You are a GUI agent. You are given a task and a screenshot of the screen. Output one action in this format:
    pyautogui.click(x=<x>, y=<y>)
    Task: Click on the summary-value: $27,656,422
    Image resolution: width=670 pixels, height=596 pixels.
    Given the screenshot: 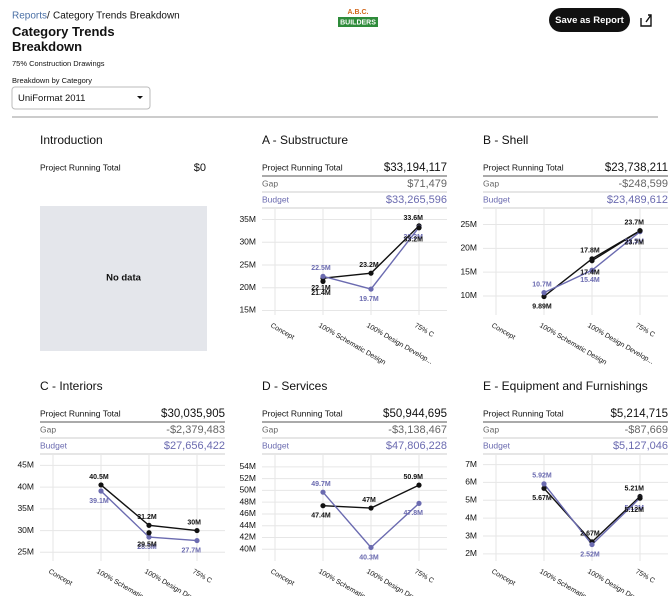 What is the action you would take?
    pyautogui.click(x=194, y=446)
    